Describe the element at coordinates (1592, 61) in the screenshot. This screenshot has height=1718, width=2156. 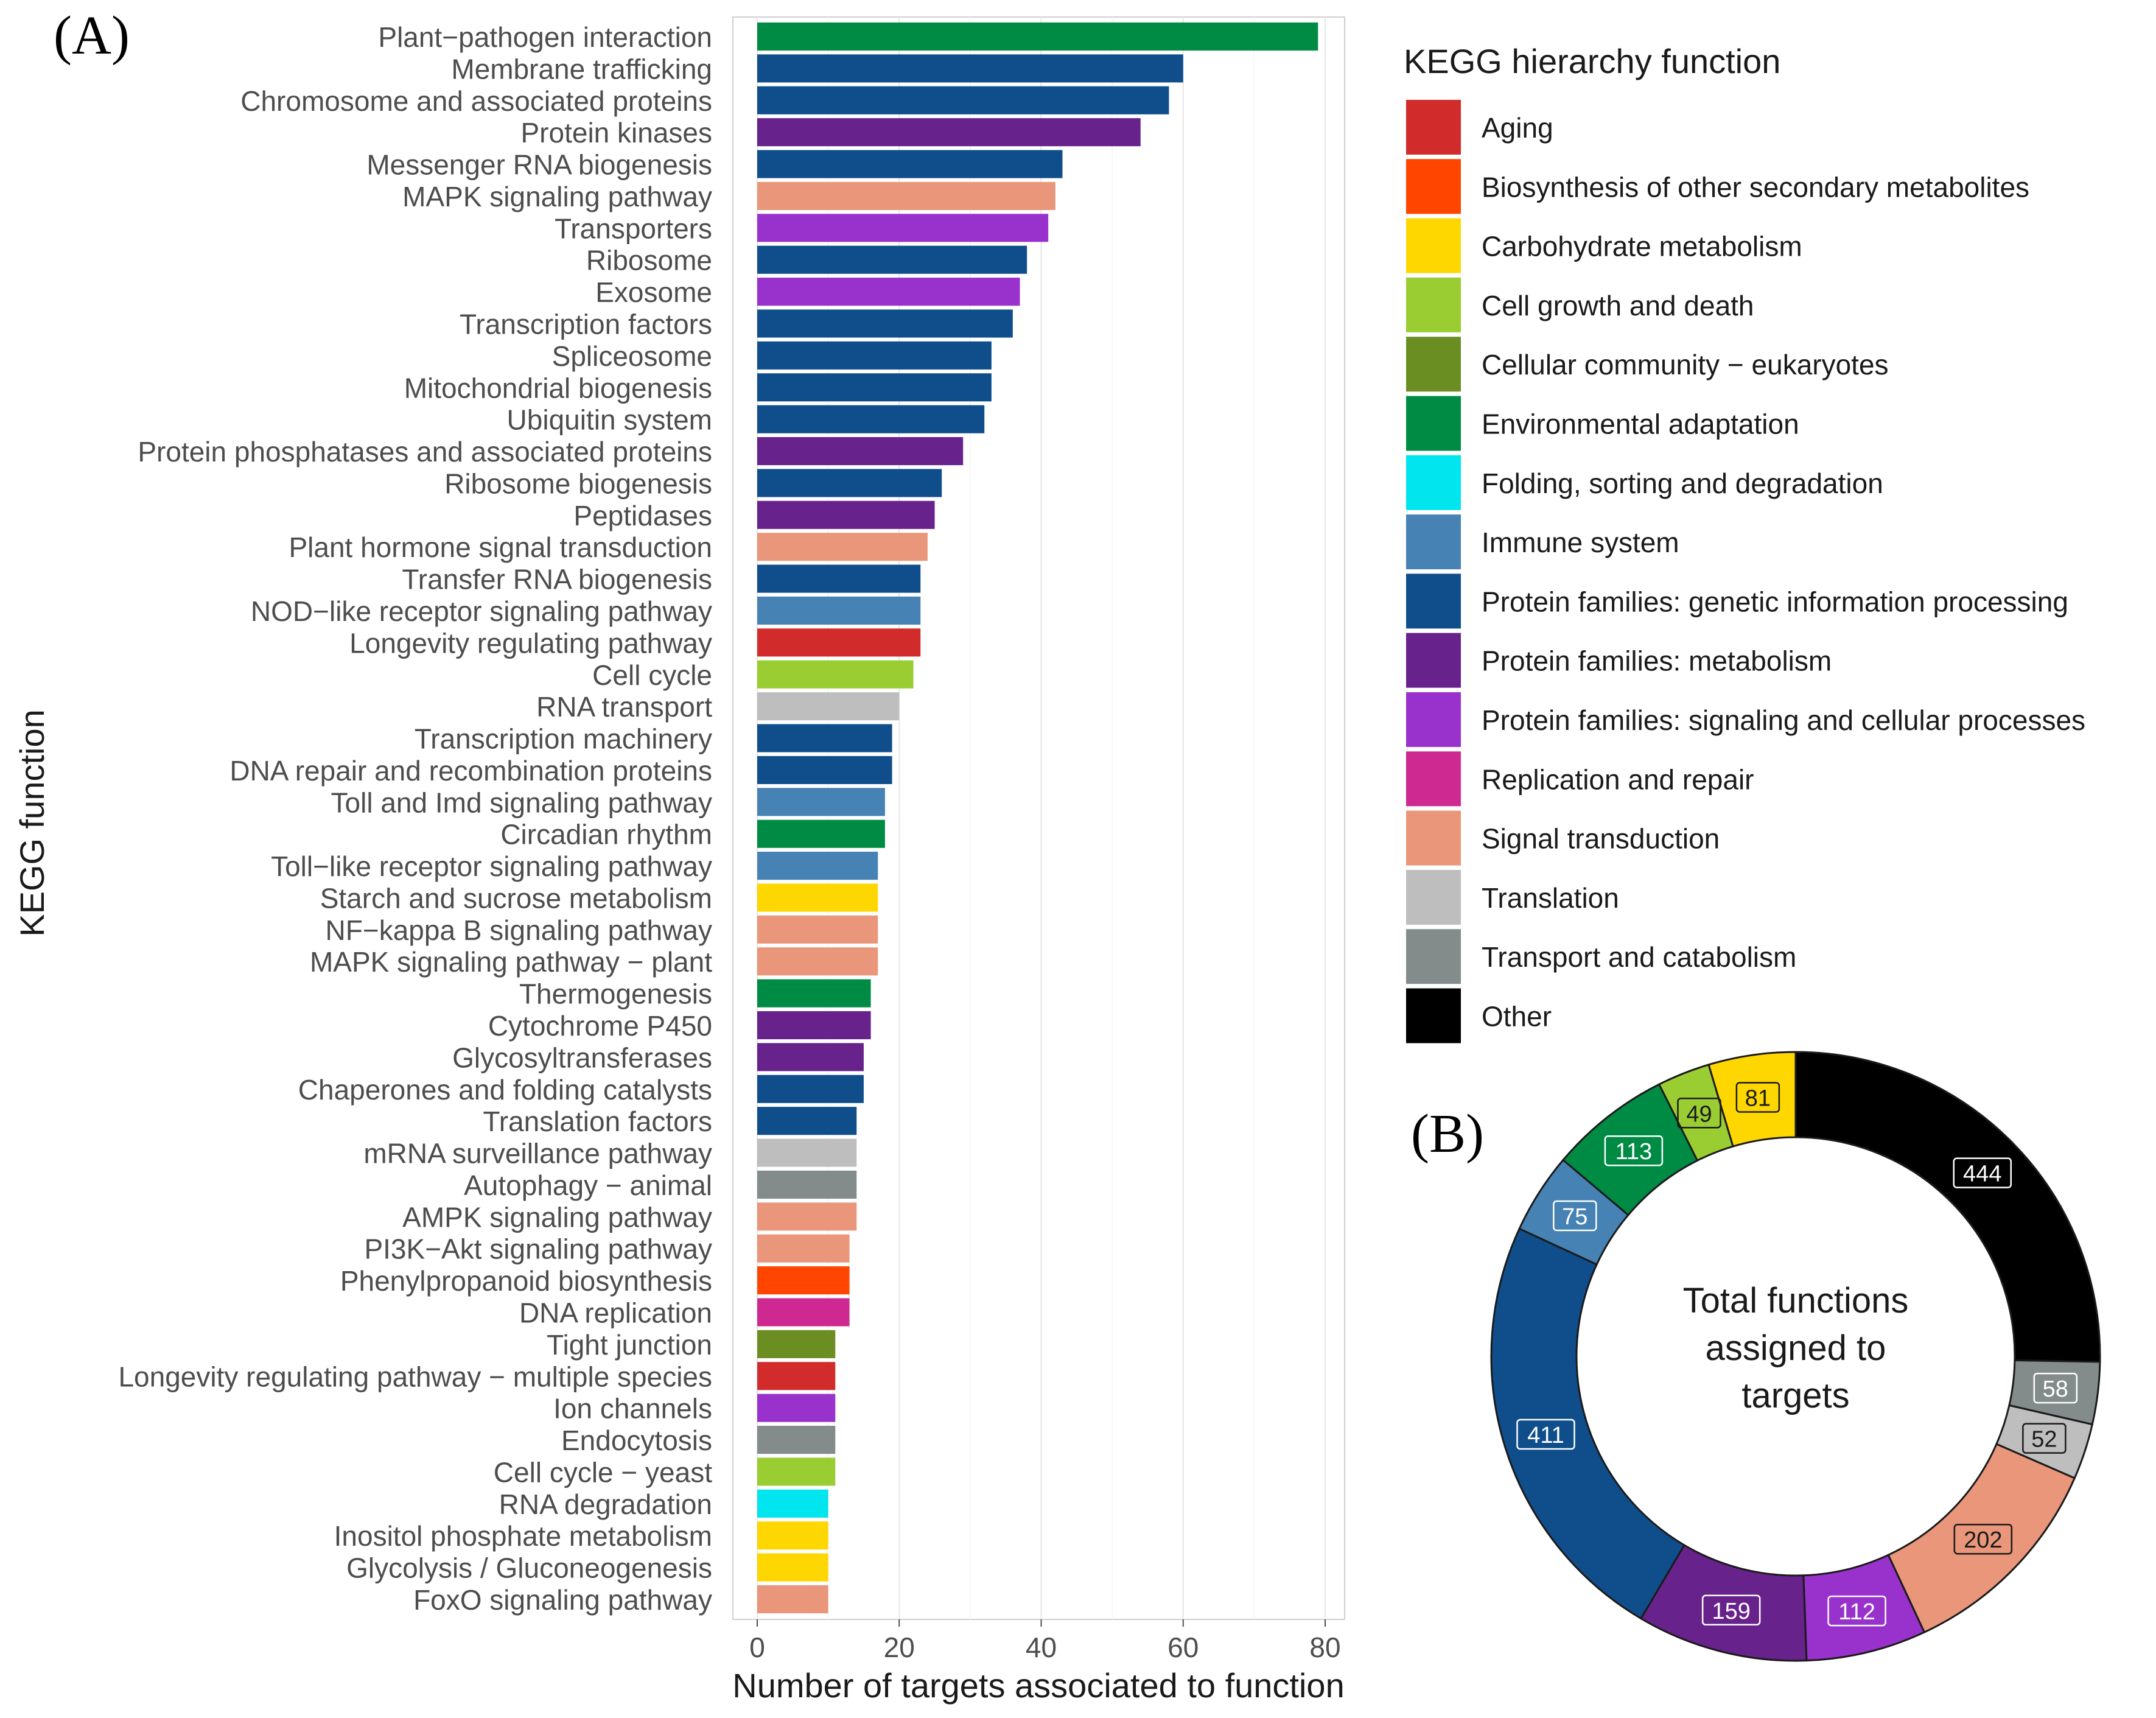
I see `legend-title: KEGG hierarchy function` at that location.